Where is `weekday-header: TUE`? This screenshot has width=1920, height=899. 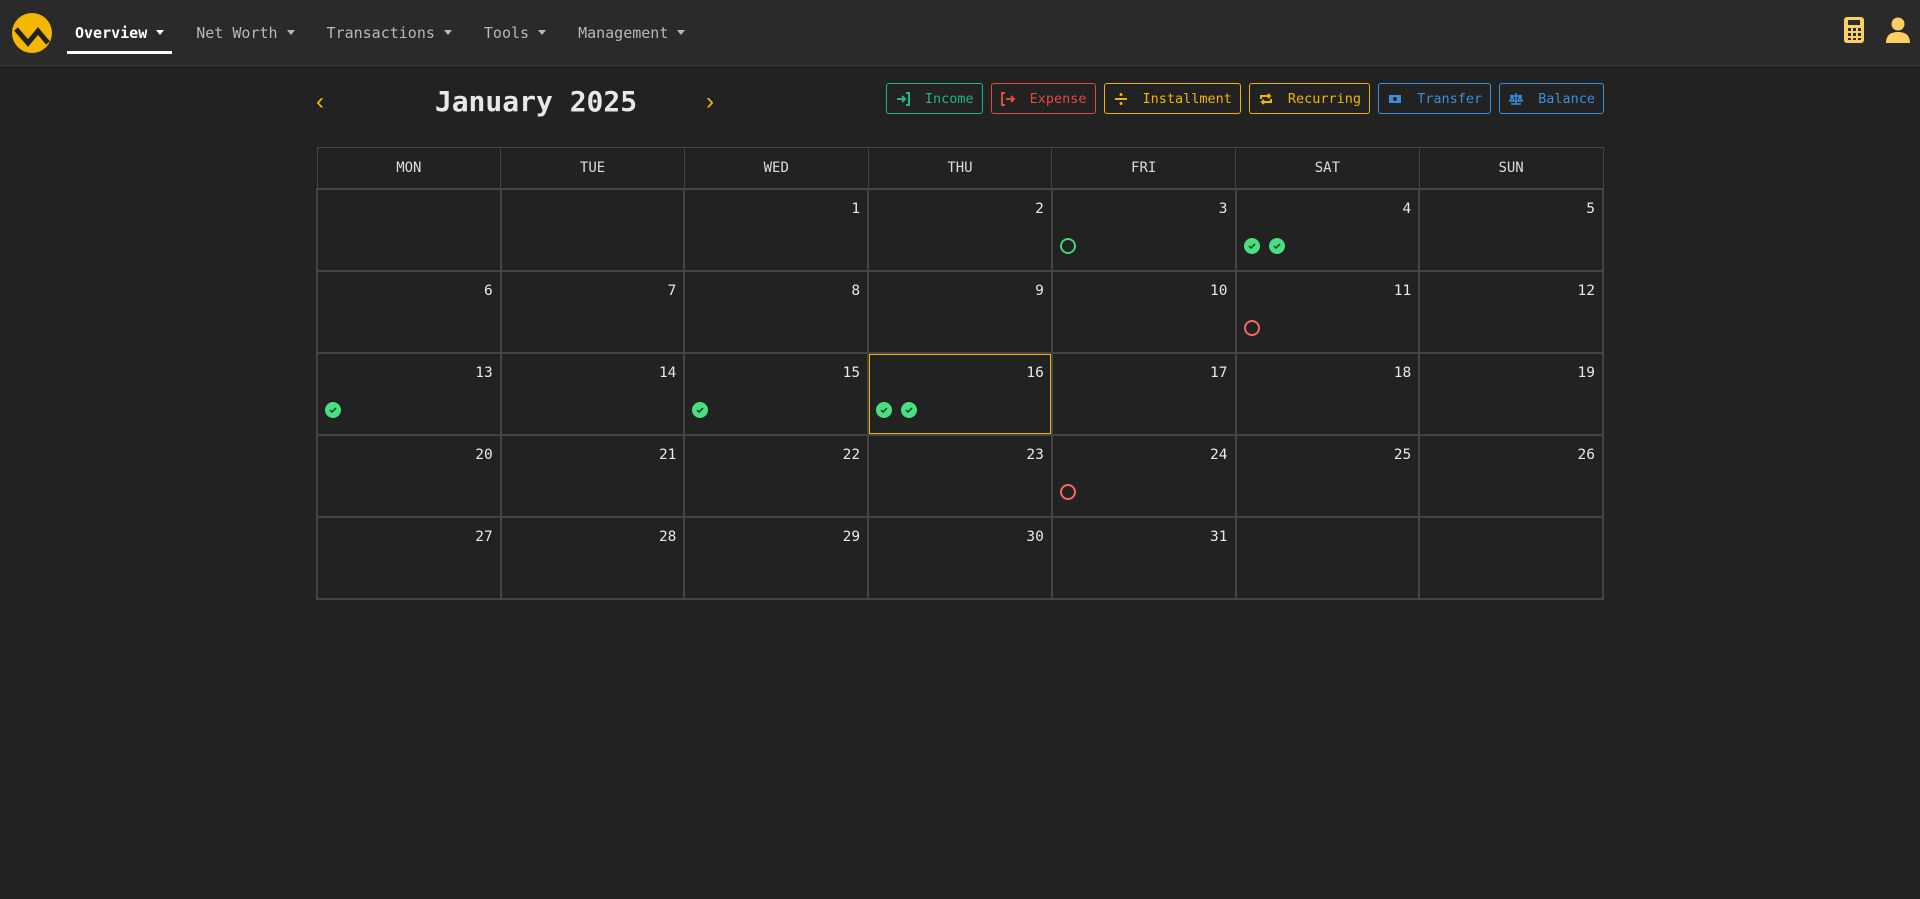 weekday-header: TUE is located at coordinates (592, 168).